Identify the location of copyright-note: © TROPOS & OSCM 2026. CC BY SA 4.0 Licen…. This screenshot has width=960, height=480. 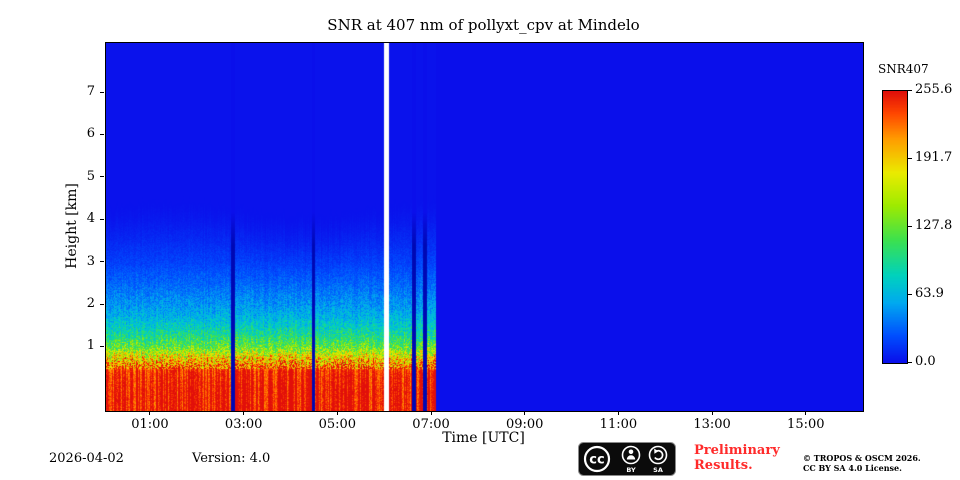
(862, 463).